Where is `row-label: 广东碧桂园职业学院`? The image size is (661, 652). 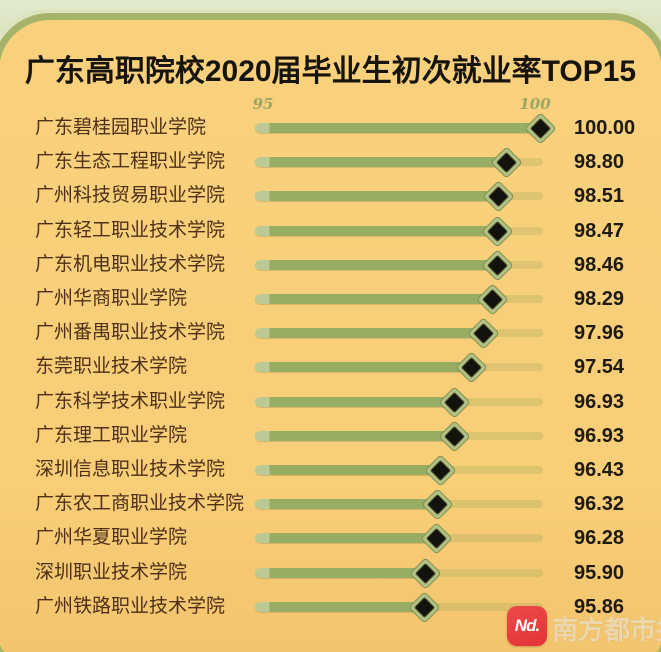
row-label: 广东碧桂园职业学院 is located at coordinates (121, 127).